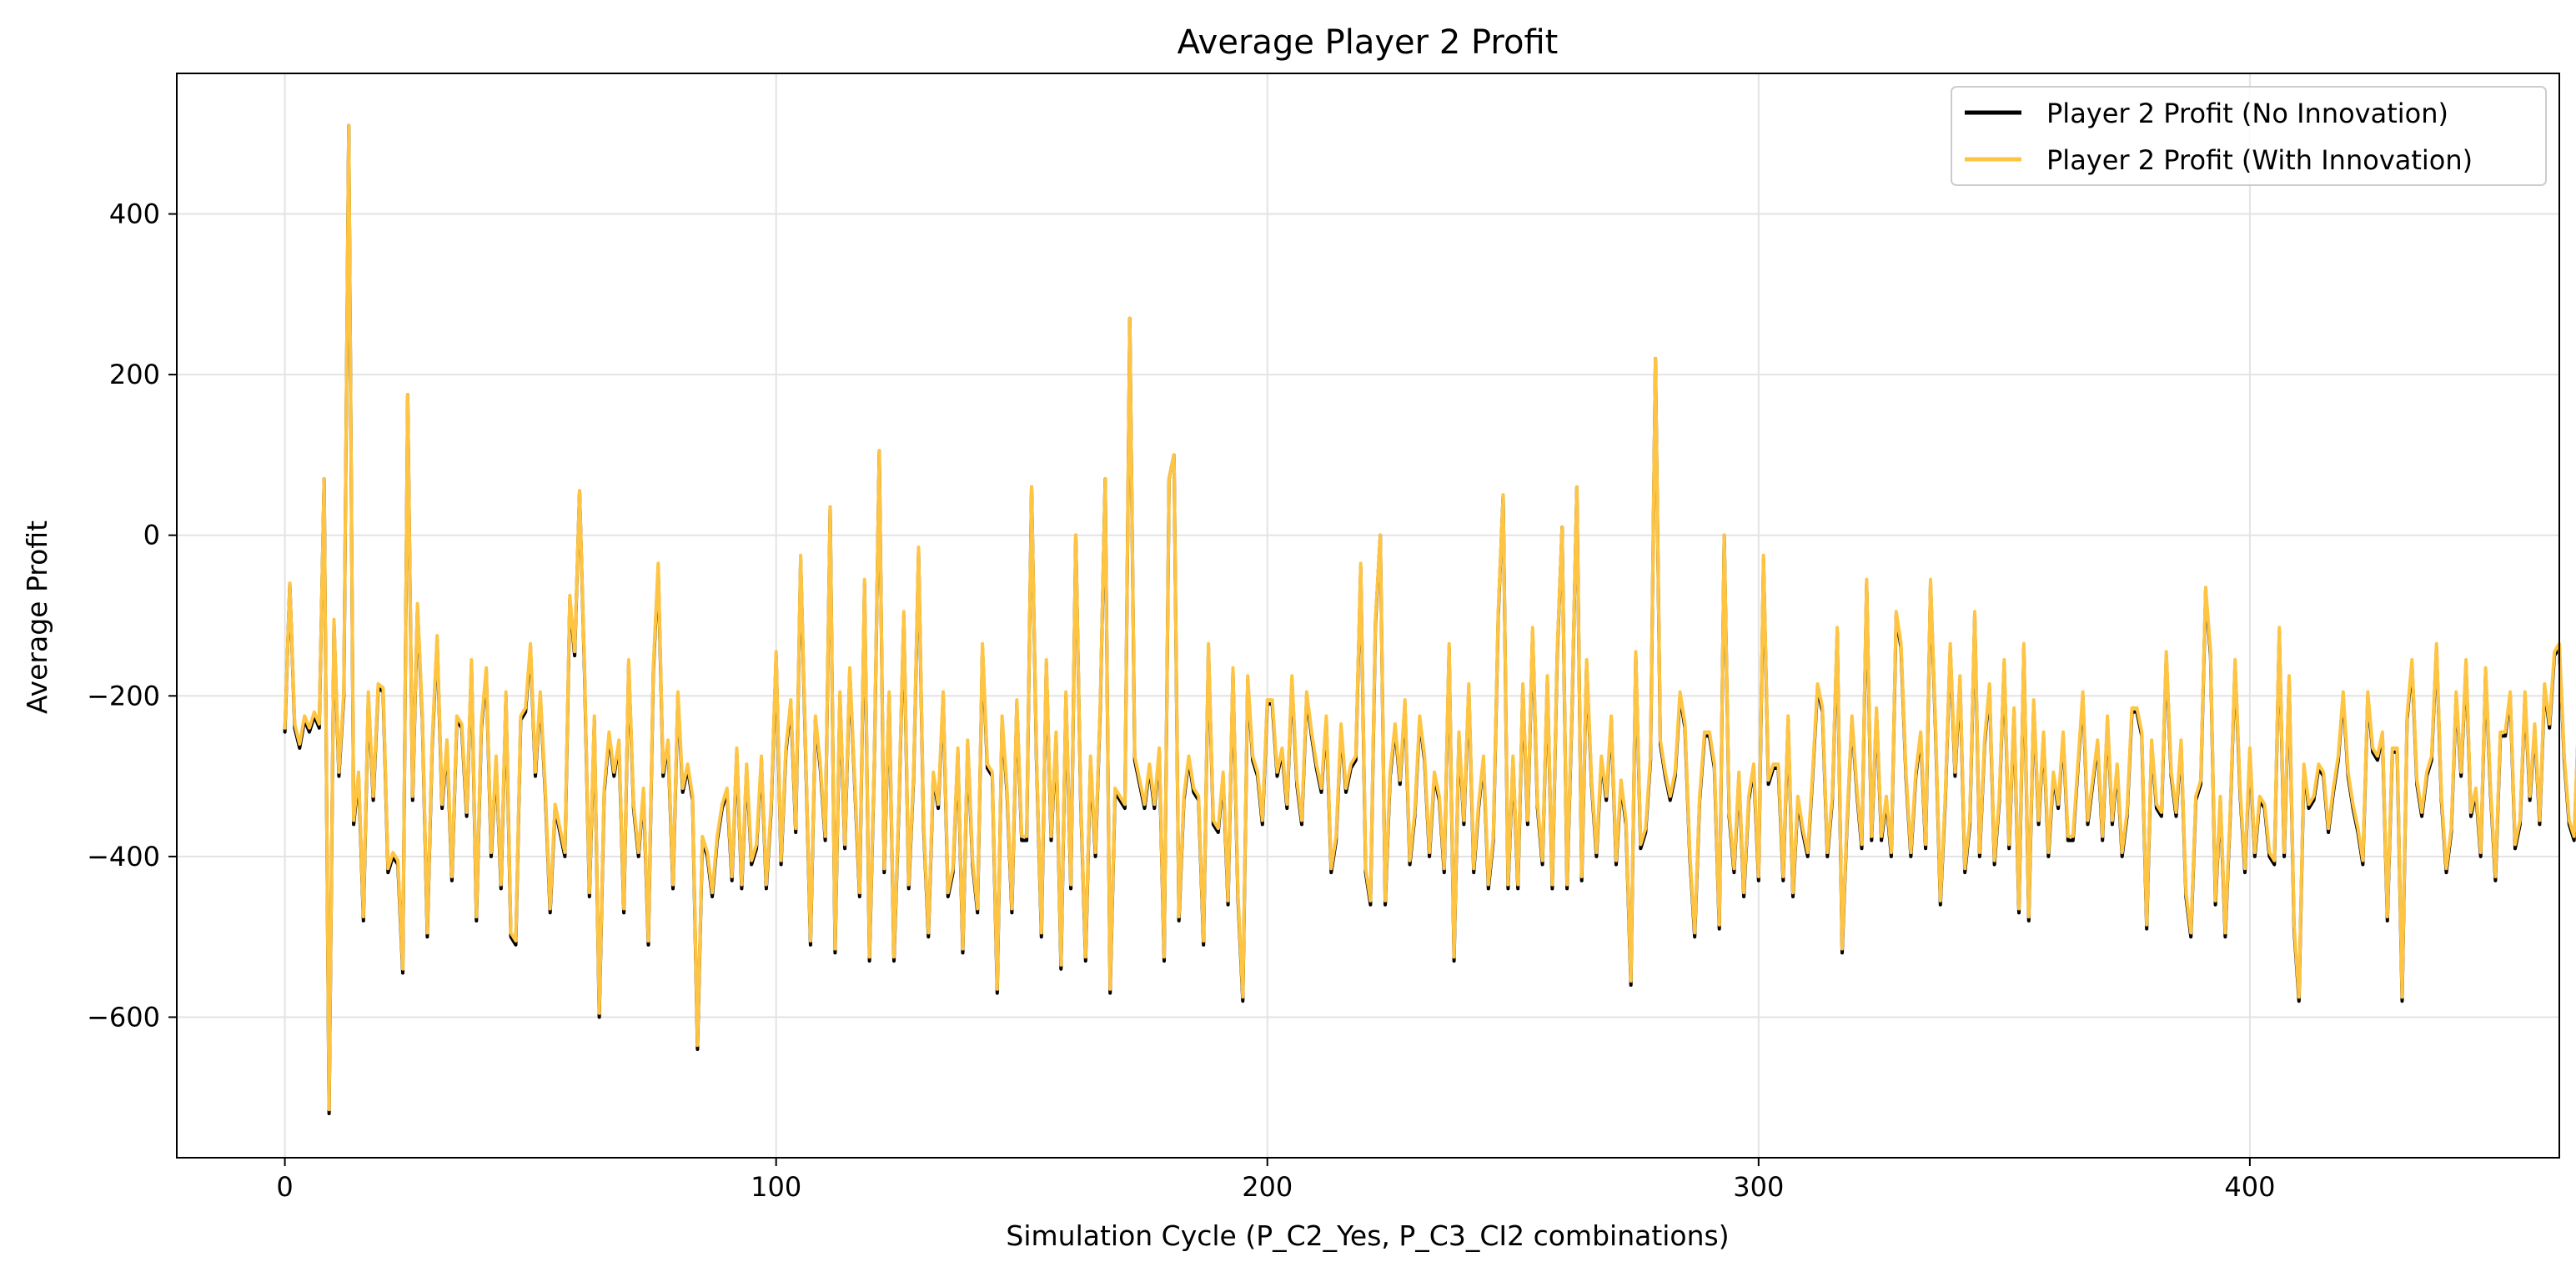 The image size is (2576, 1282). I want to click on y-tick-label: −200, so click(123, 695).